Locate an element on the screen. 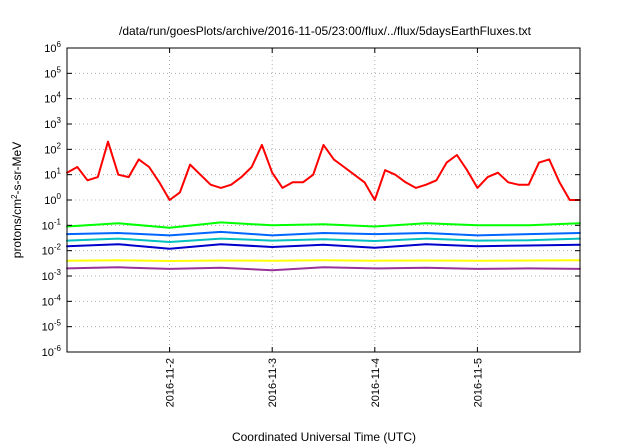 The width and height of the screenshot is (640, 448). x-tick-label: 2016-11-2 is located at coordinates (171, 382).